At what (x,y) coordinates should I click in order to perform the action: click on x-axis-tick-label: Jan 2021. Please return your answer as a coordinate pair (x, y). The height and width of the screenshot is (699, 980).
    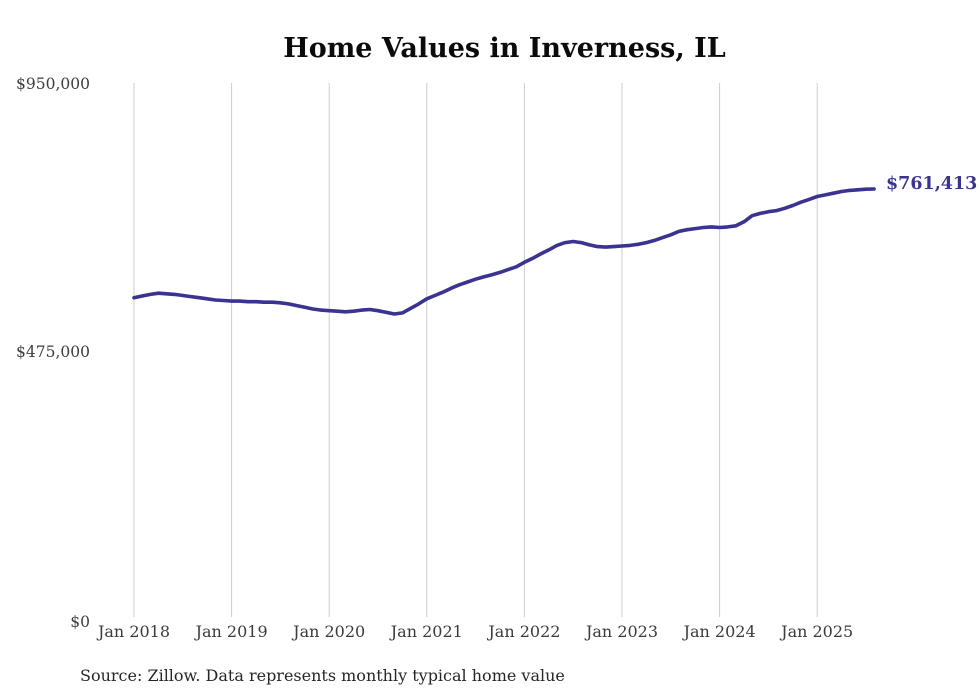
    Looking at the image, I should click on (426, 631).